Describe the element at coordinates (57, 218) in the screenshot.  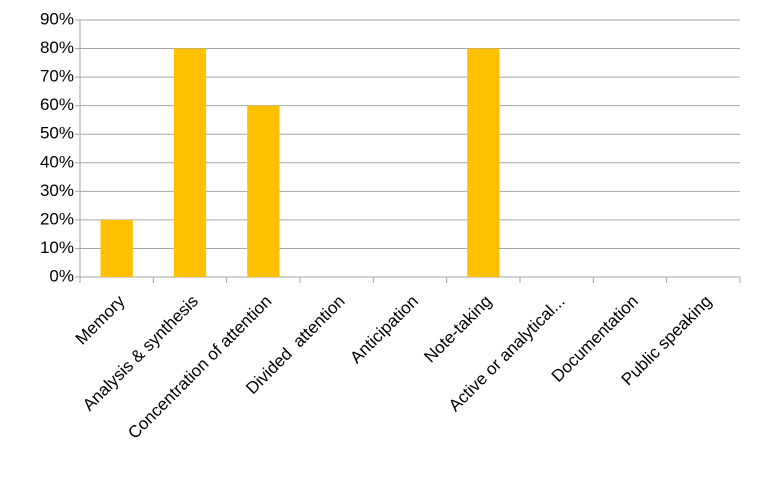
I see `y-tick-label: 20%` at that location.